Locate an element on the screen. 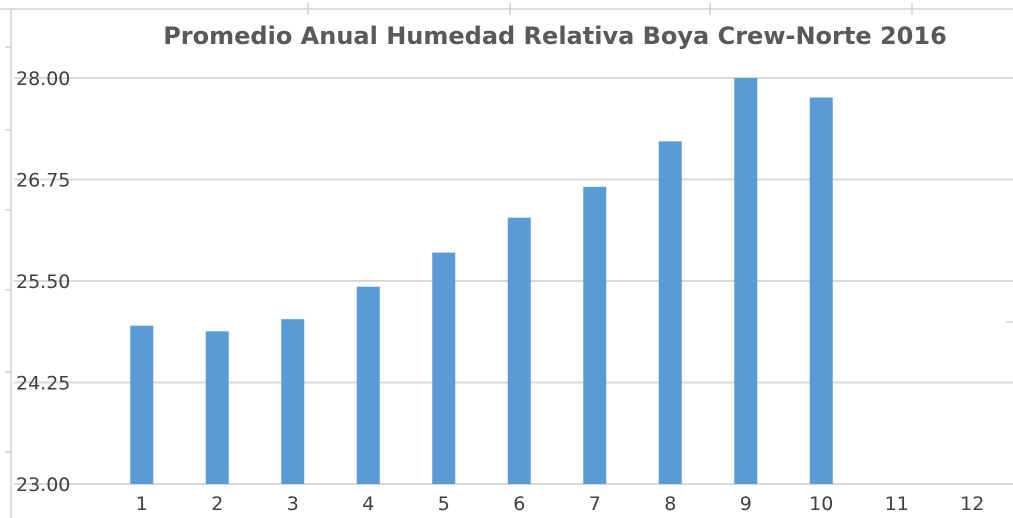 This screenshot has width=1013, height=518. y-axis-ticks: 23.00 24.25 25.50 26.75 28.00 is located at coordinates (43, 282).